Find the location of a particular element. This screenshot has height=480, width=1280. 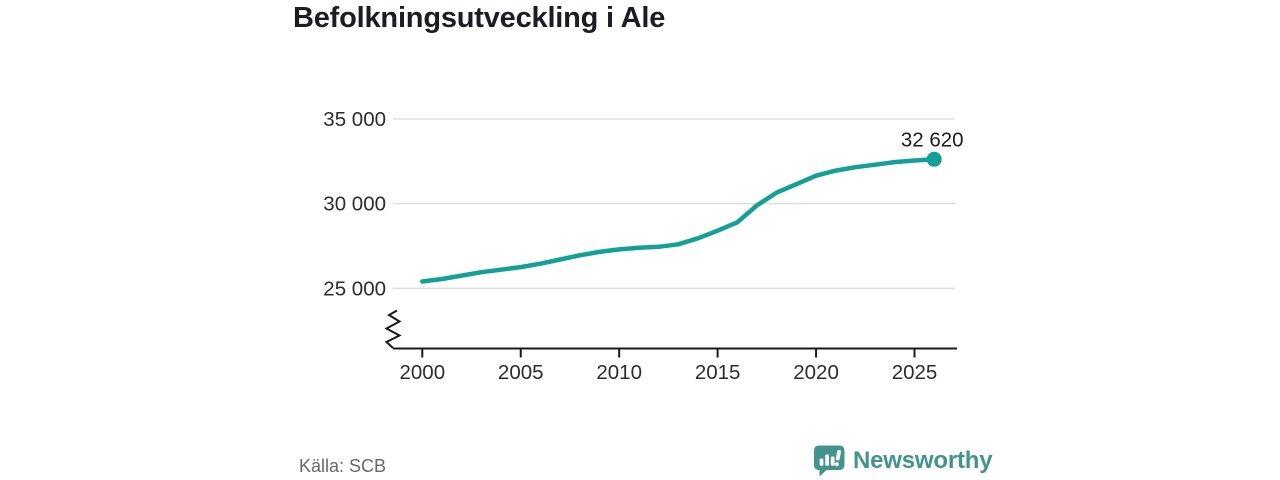

series-end-value-label: 32 620 is located at coordinates (932, 139).